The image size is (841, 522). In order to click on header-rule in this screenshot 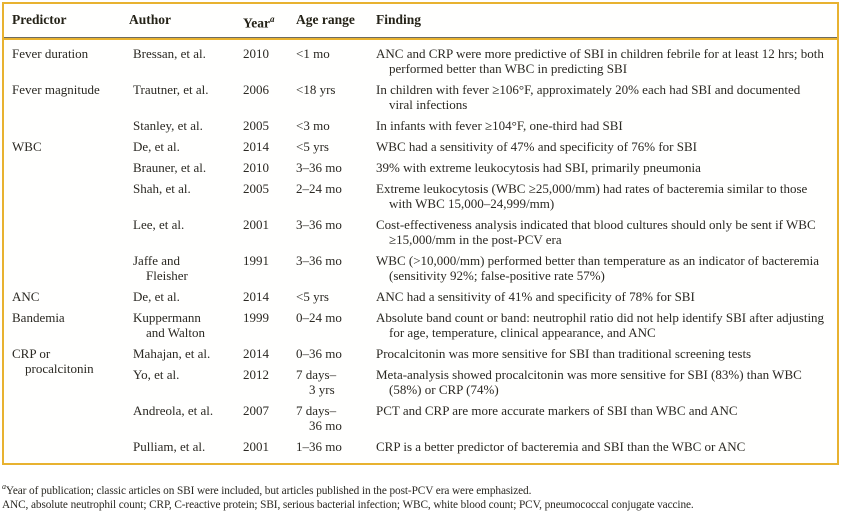, I will do `click(420, 38)`.